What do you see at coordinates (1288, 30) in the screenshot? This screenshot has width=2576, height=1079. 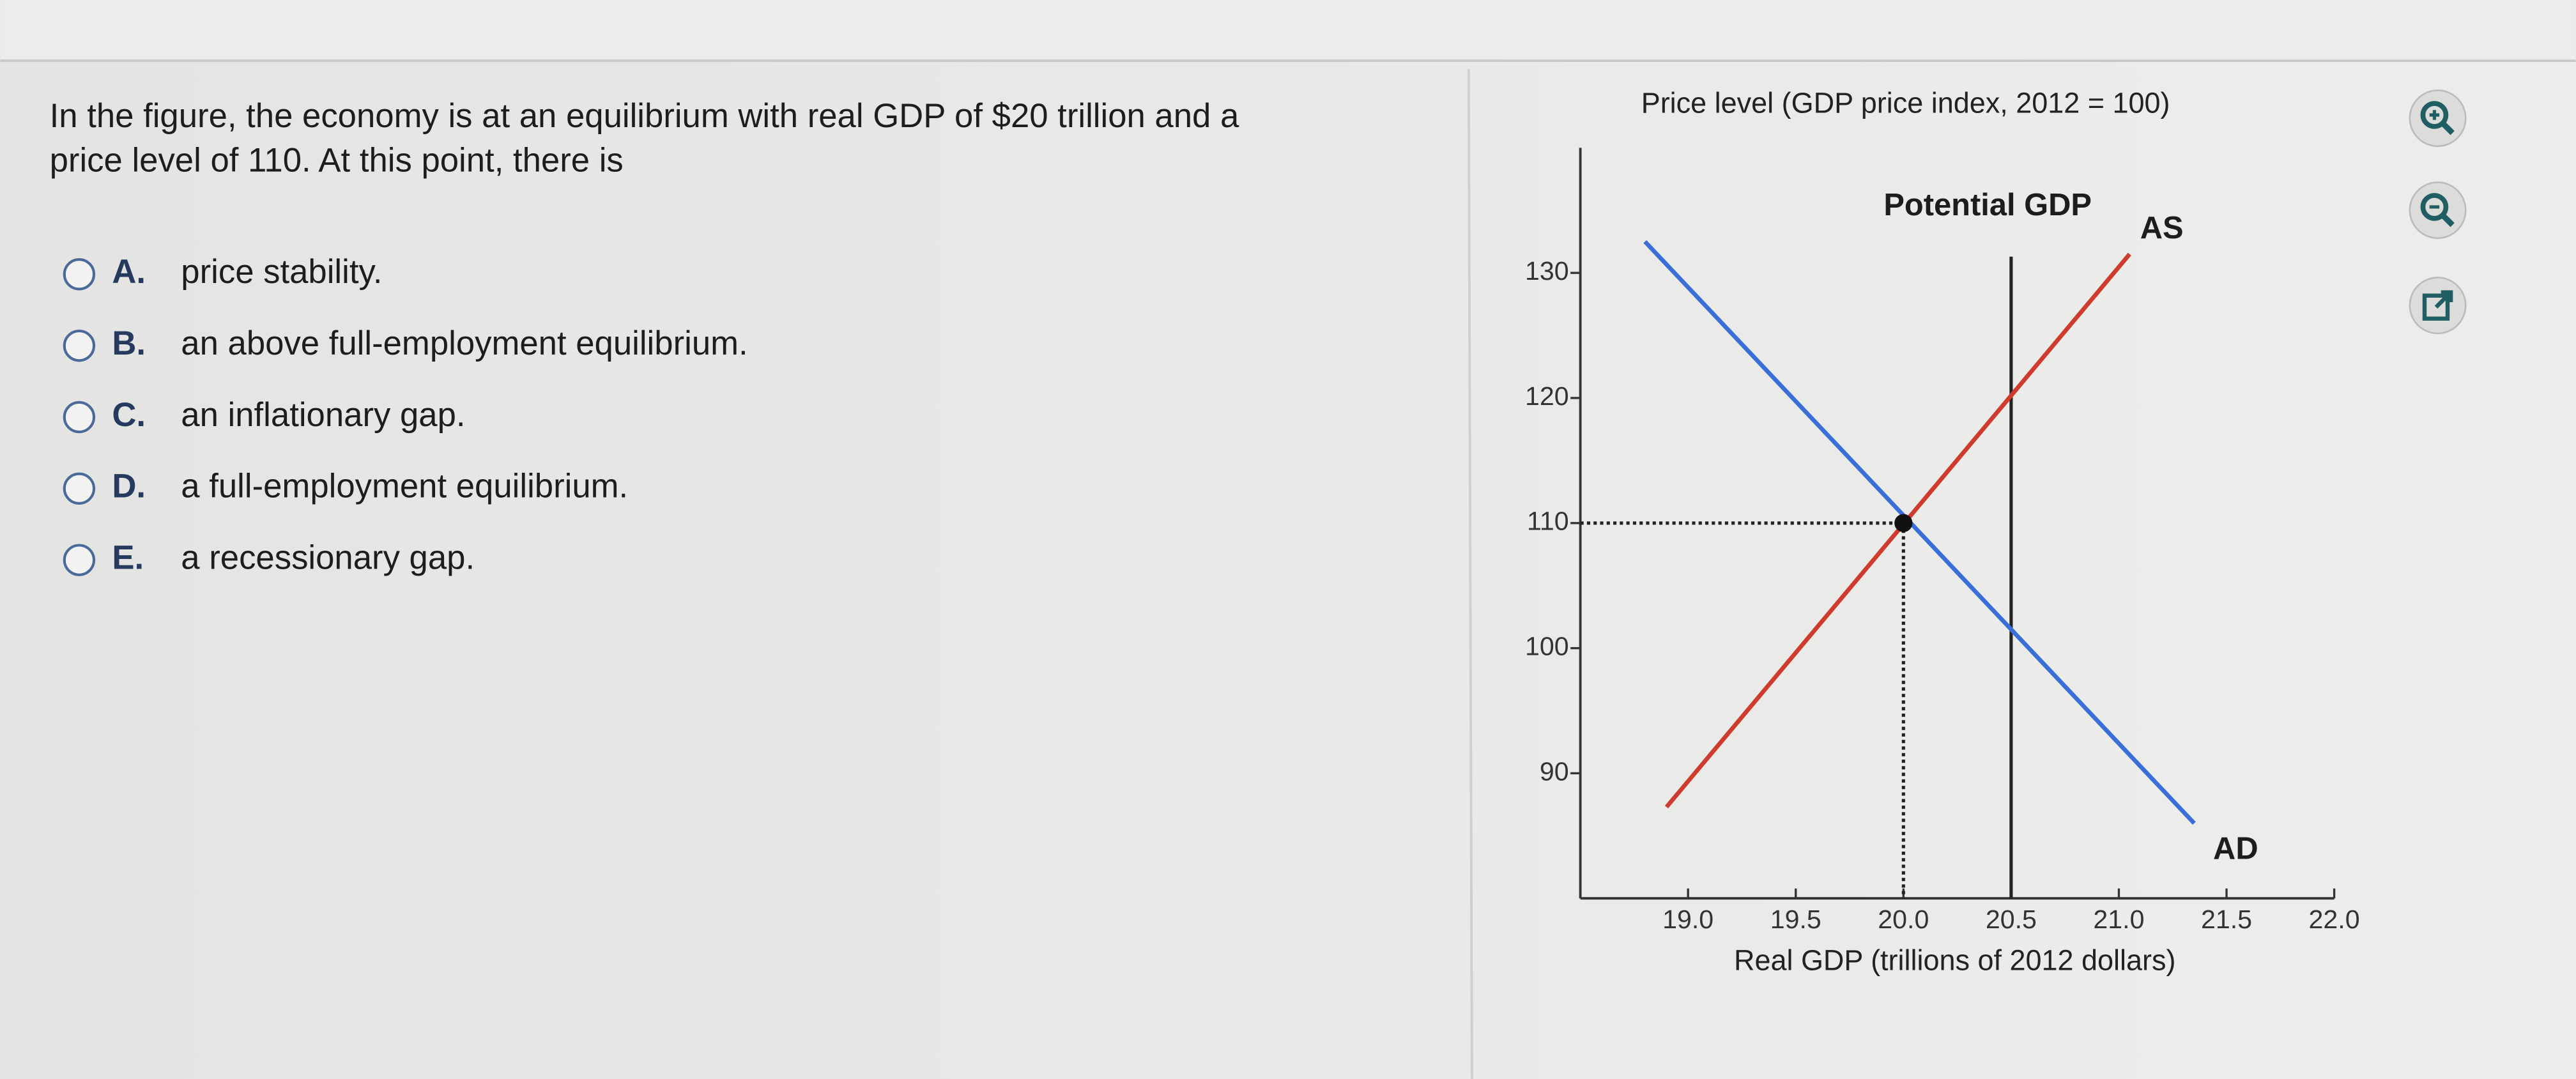 I see `top-bar` at bounding box center [1288, 30].